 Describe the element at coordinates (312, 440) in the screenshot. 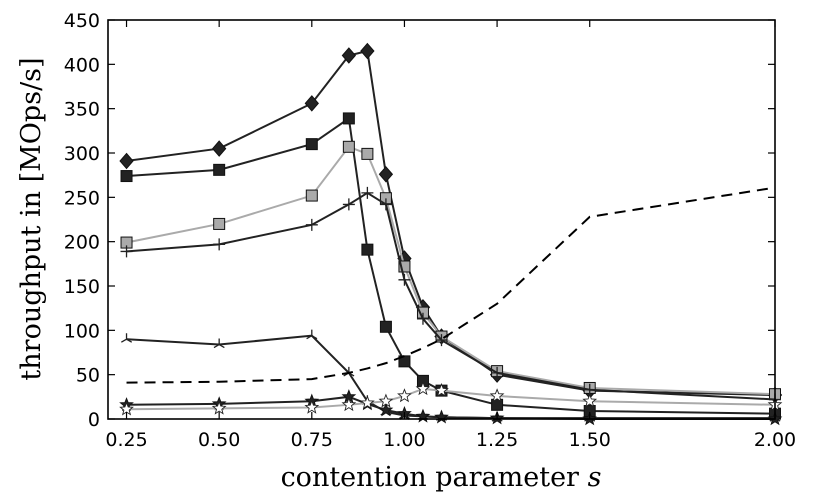

I see `x-tick-label: 0.75` at that location.